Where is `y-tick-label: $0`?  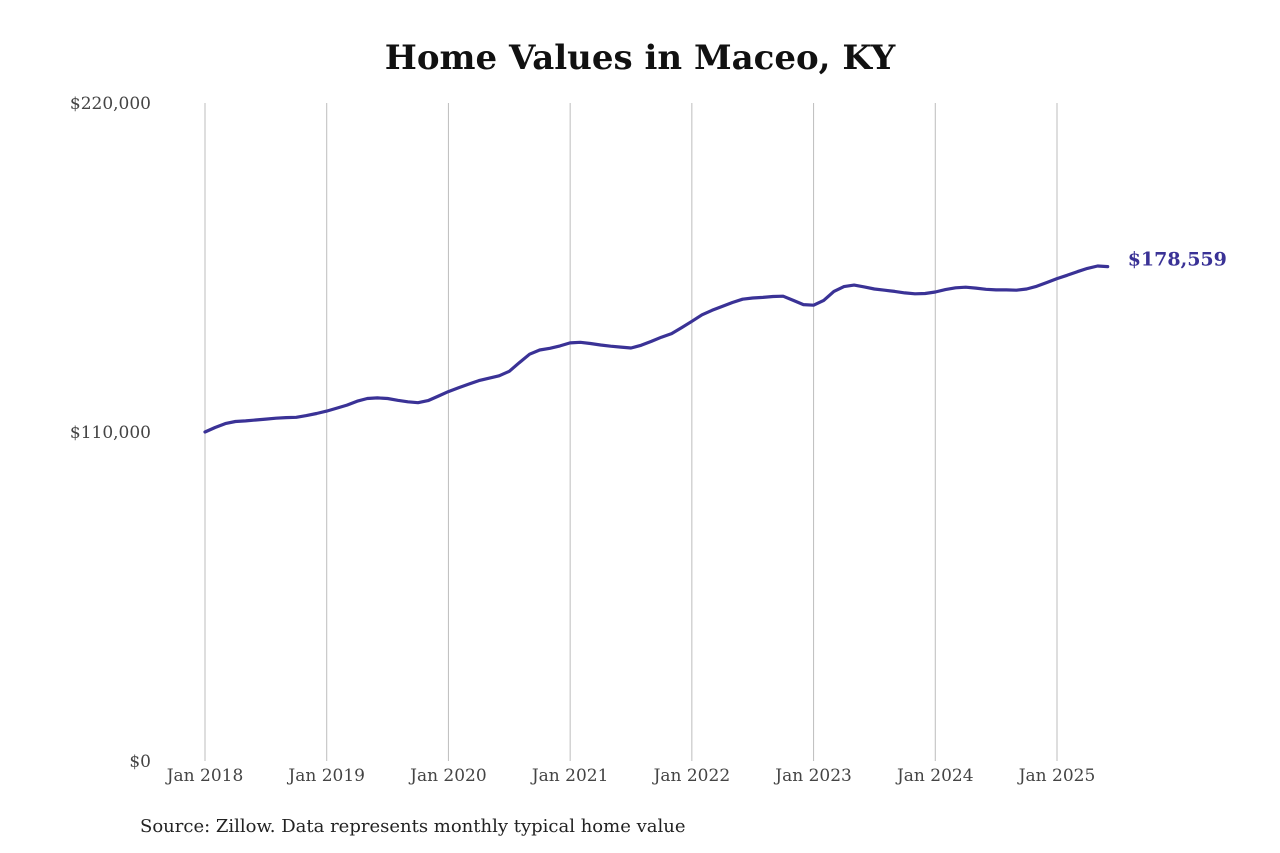 y-tick-label: $0 is located at coordinates (140, 762).